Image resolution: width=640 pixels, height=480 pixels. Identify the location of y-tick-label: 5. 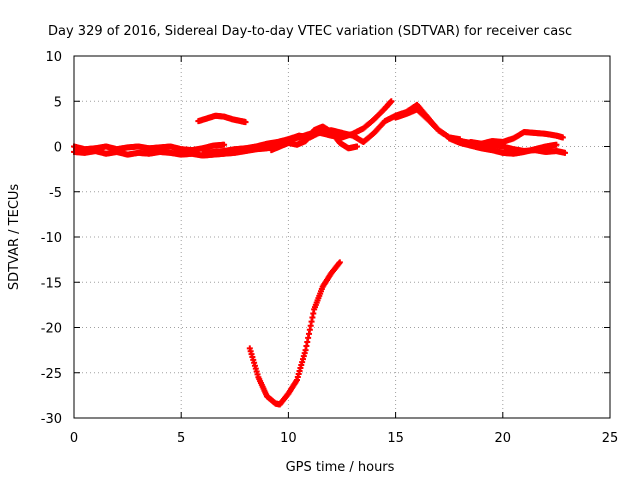
(58, 102).